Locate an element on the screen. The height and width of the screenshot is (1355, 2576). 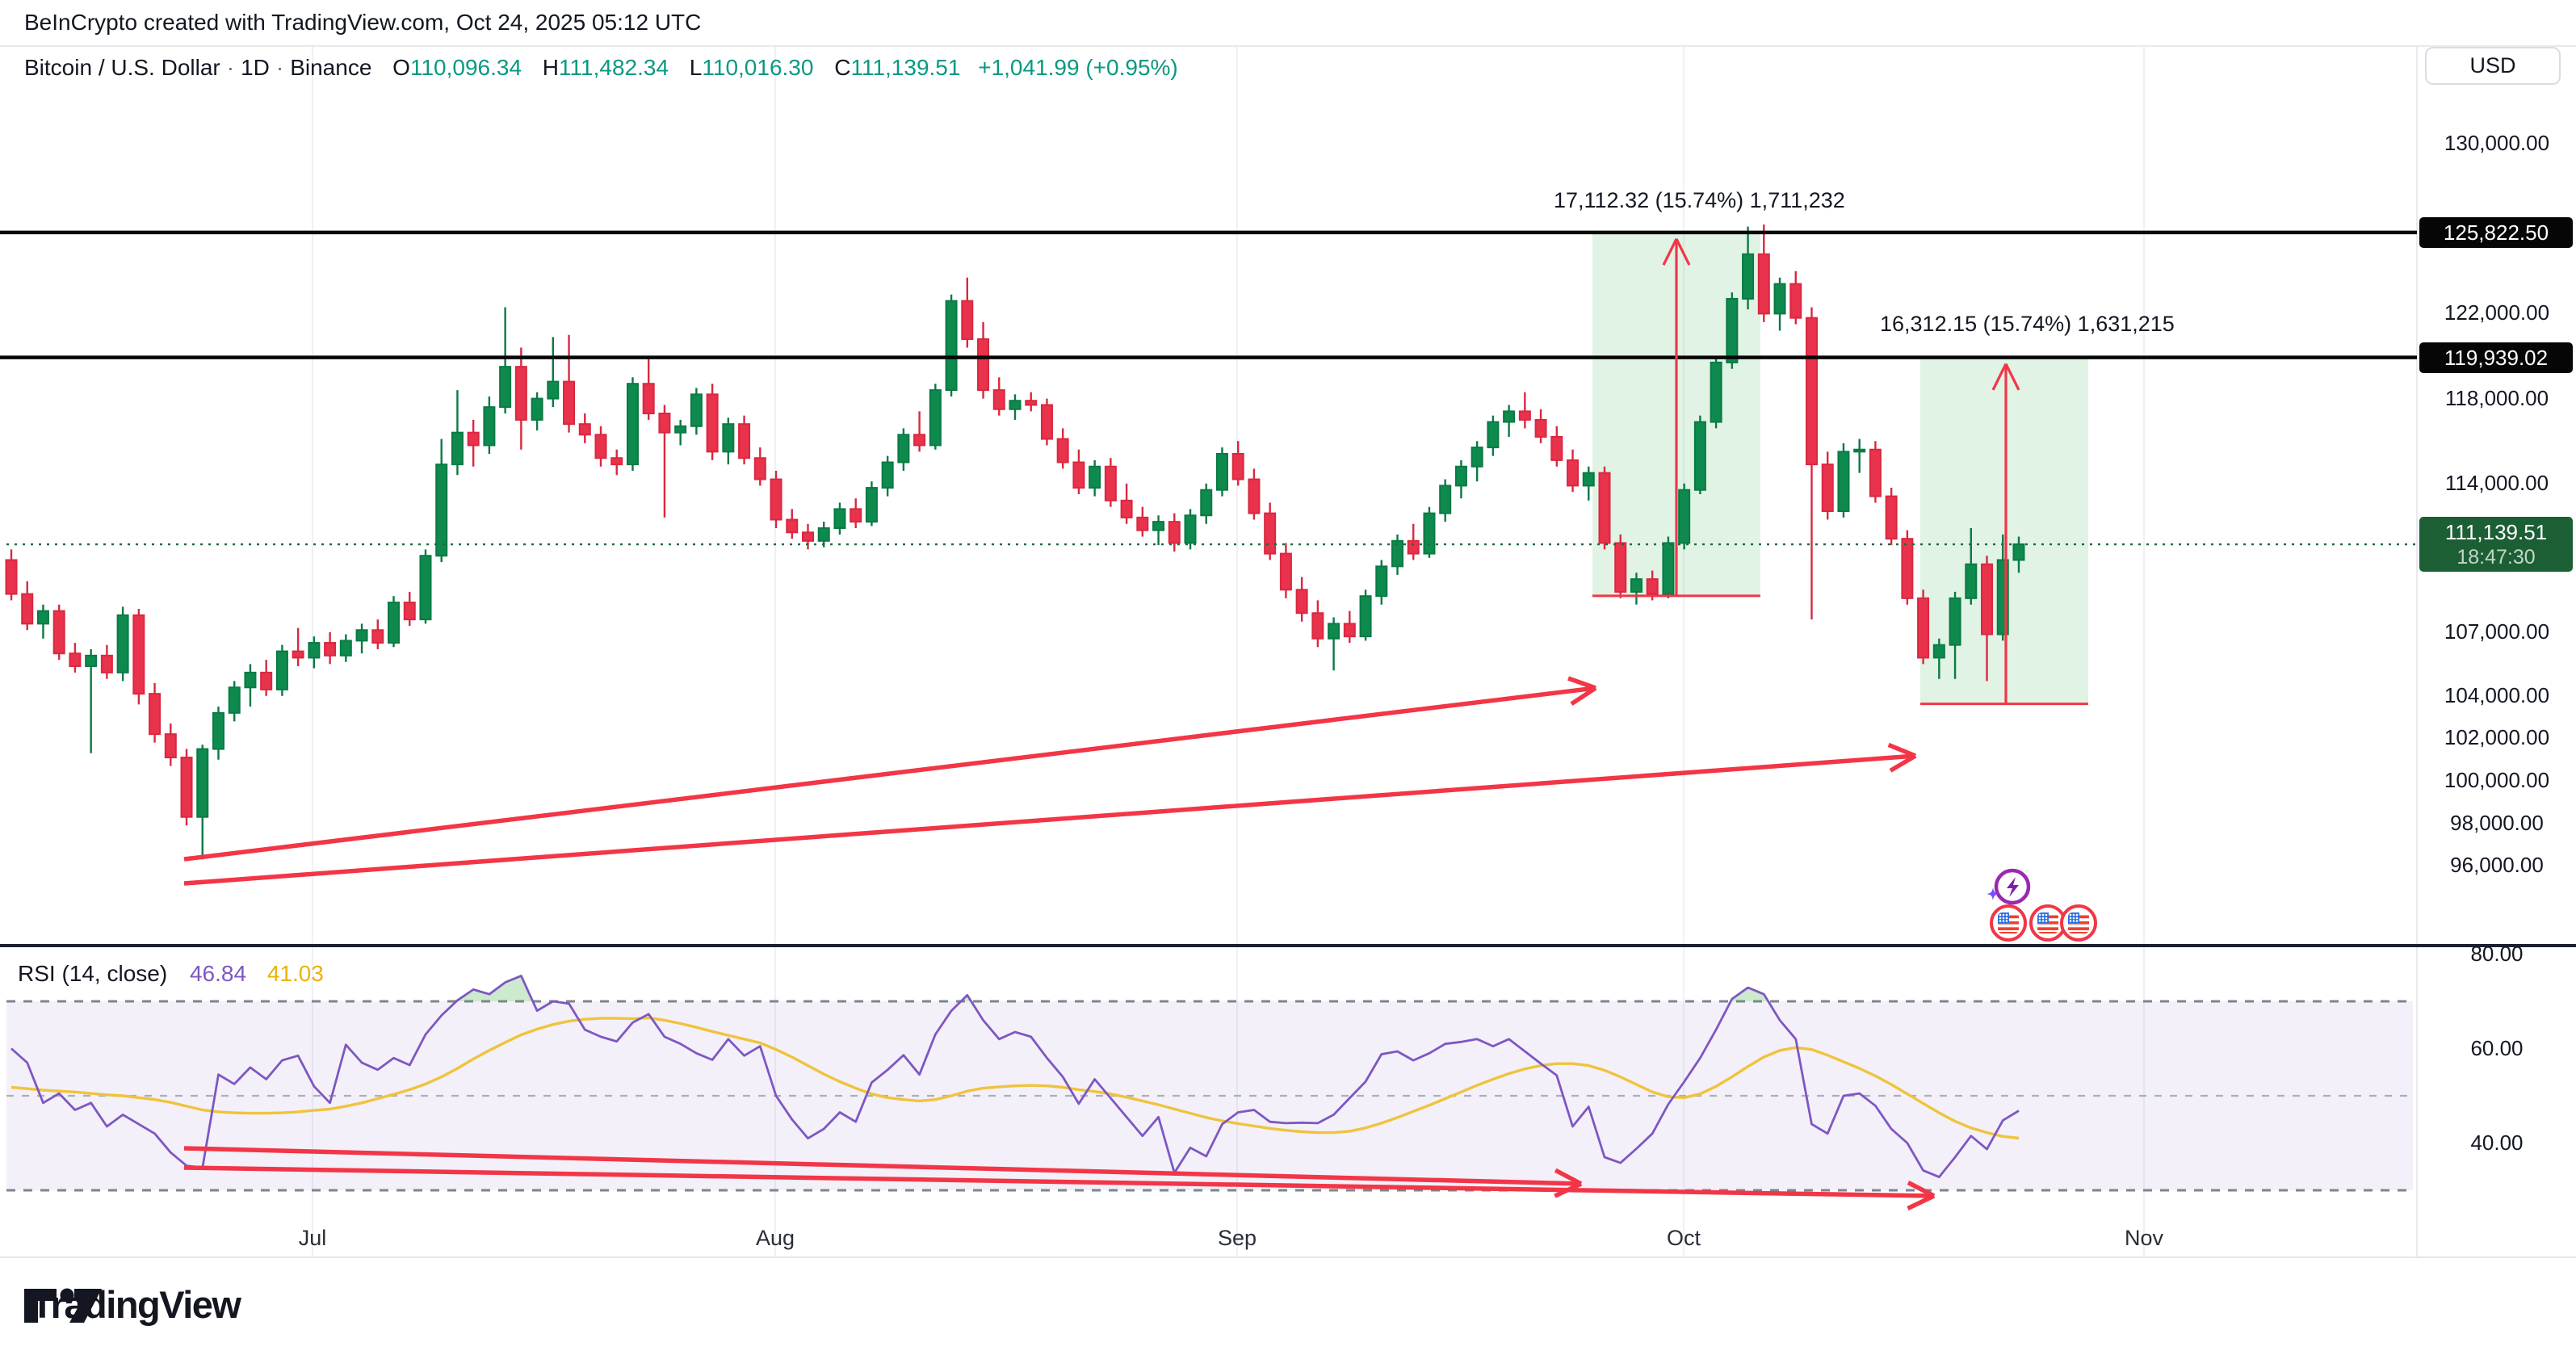
close-value: 111,139.51 is located at coordinates (906, 68).